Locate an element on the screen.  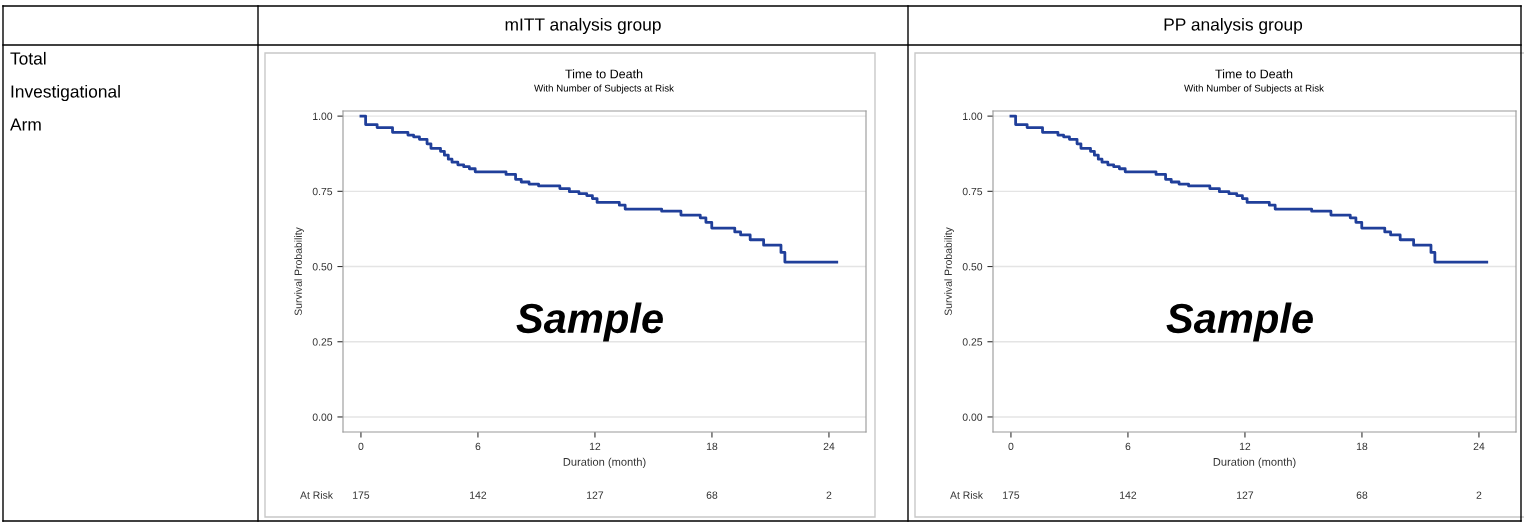
text: Arm is located at coordinates (25, 124).